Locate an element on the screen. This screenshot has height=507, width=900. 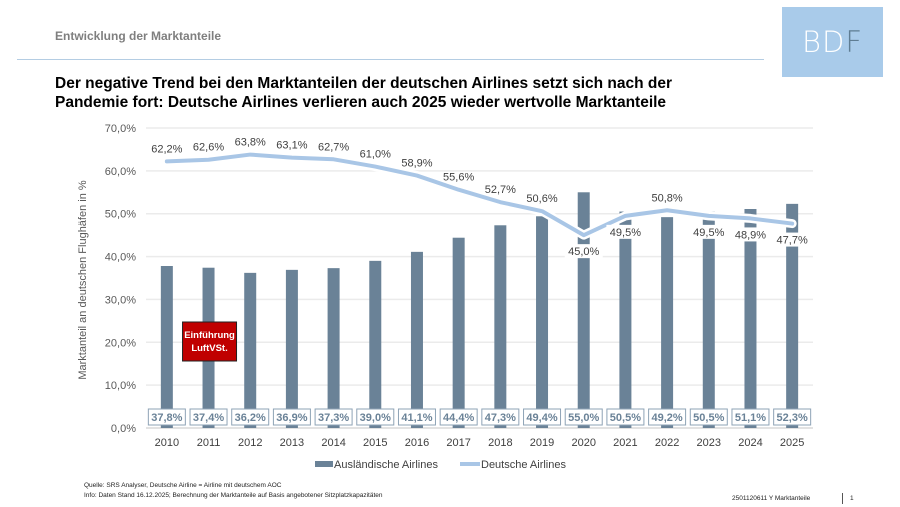
line-data-label: 50,8% is located at coordinates (666, 198).